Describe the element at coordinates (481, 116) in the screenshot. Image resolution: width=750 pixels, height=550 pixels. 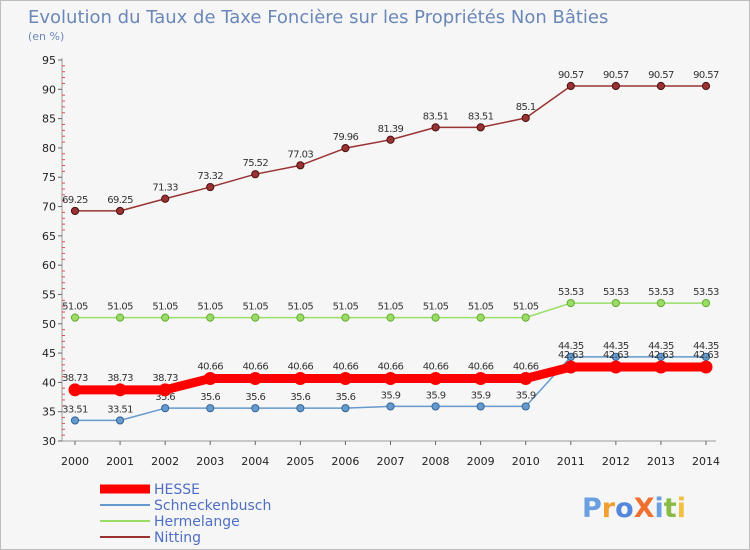
I see `data-label: 83.51` at that location.